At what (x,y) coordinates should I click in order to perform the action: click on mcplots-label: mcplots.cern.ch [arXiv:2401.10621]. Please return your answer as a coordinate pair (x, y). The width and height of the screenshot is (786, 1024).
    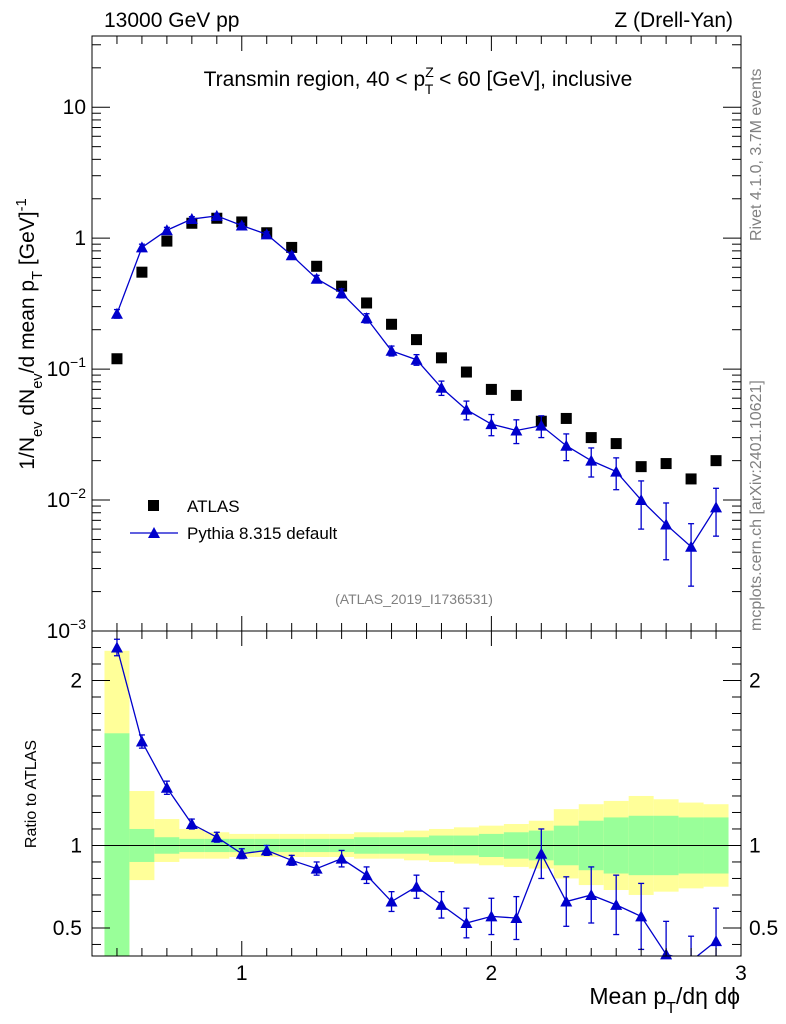
    Looking at the image, I should click on (756, 505).